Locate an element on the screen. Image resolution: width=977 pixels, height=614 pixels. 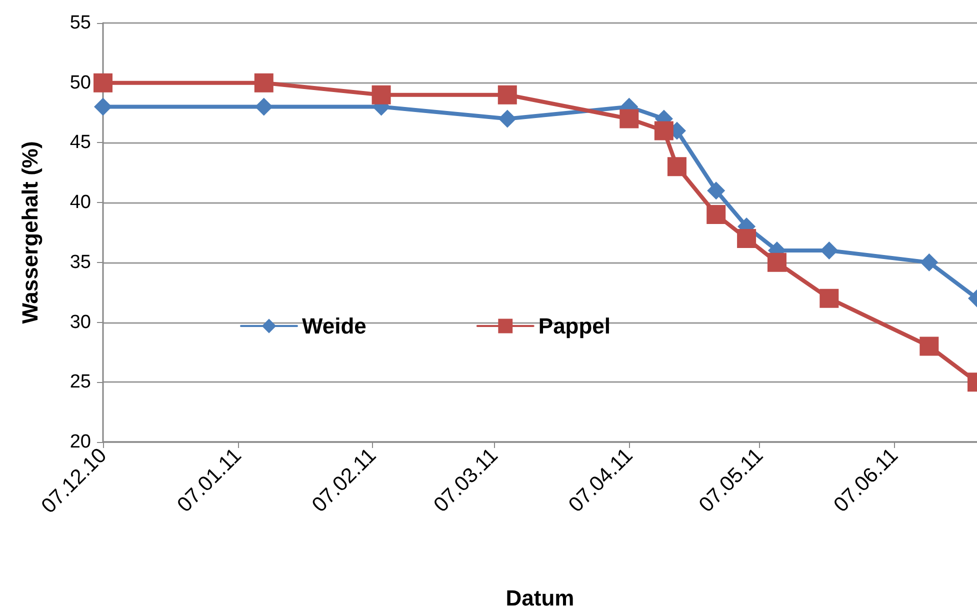
x-axis-title: Datum is located at coordinates (540, 598).